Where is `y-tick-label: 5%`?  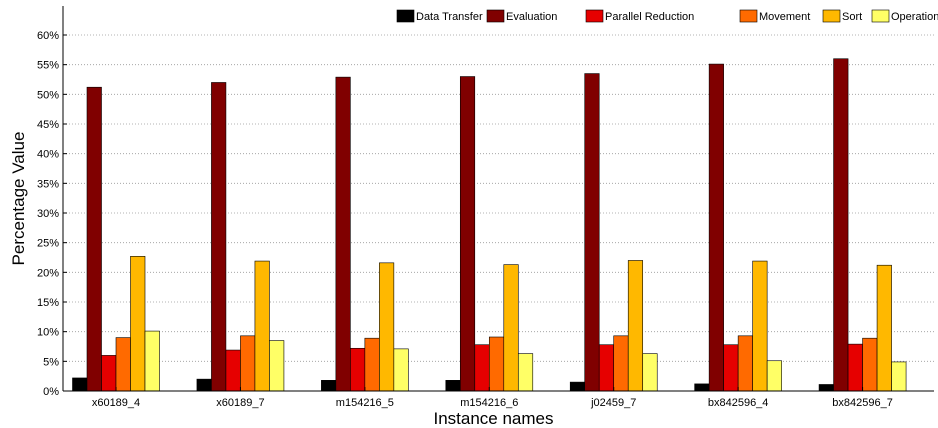 y-tick-label: 5% is located at coordinates (51, 362).